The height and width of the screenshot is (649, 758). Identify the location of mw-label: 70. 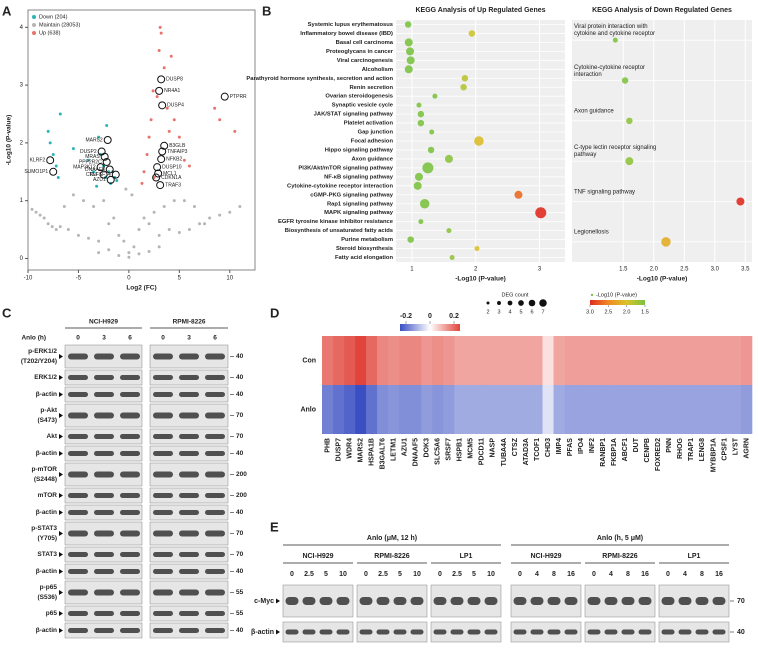
(240, 533).